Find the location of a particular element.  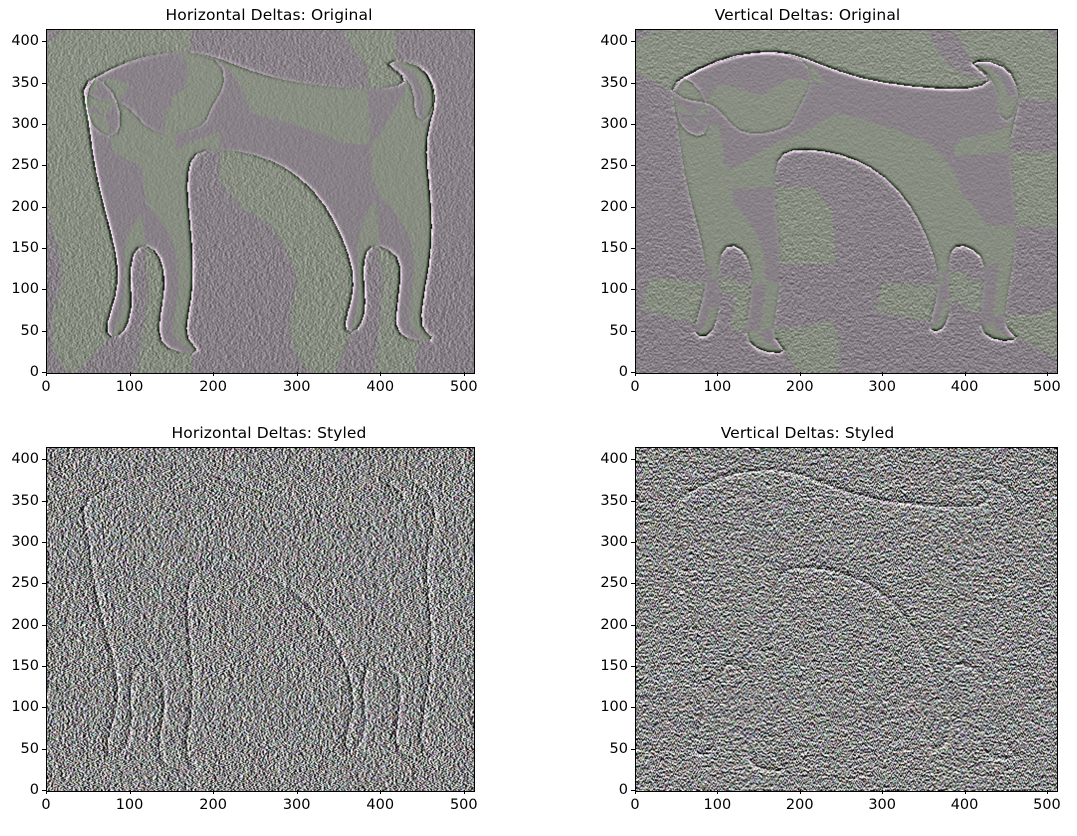

subplot-title: Vertical Deltas: Styled is located at coordinates (807, 433).